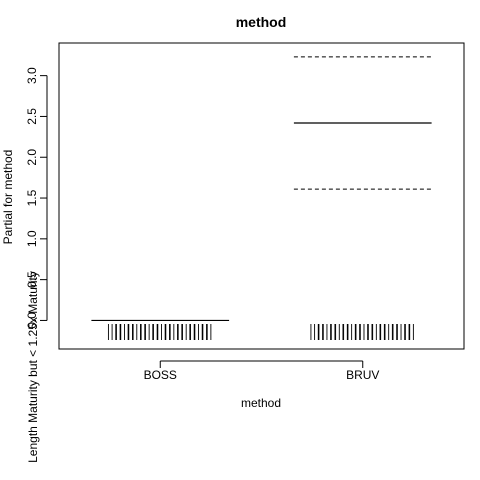  Describe the element at coordinates (362, 375) in the screenshot. I see `x-tick-label: BRUV` at that location.